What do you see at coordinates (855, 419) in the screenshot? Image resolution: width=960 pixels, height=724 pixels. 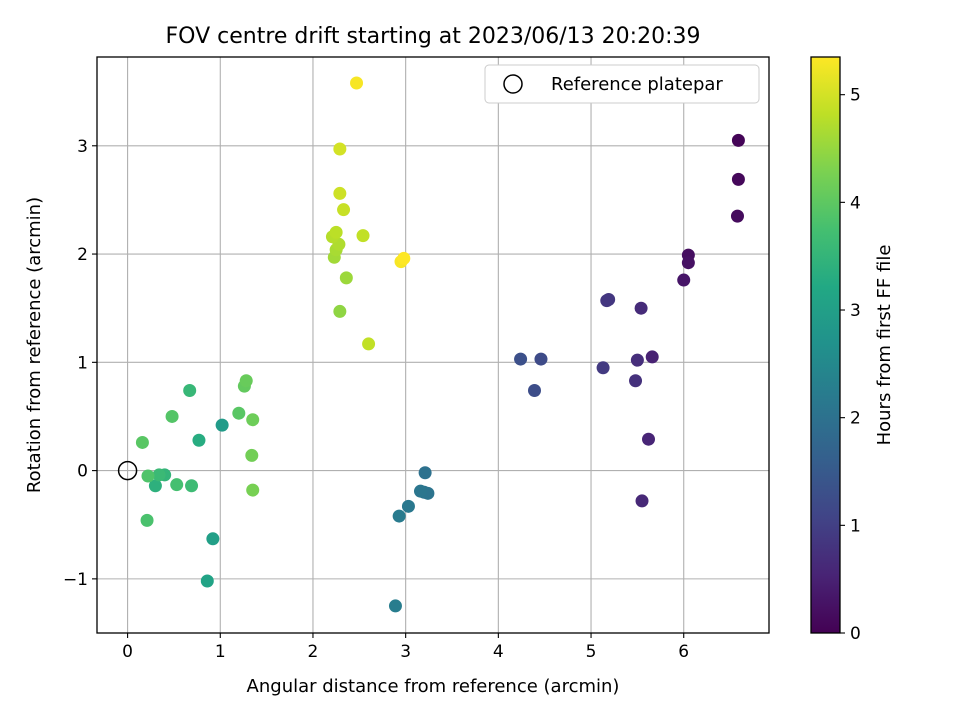 I see `colorbar-tick-label: 2` at bounding box center [855, 419].